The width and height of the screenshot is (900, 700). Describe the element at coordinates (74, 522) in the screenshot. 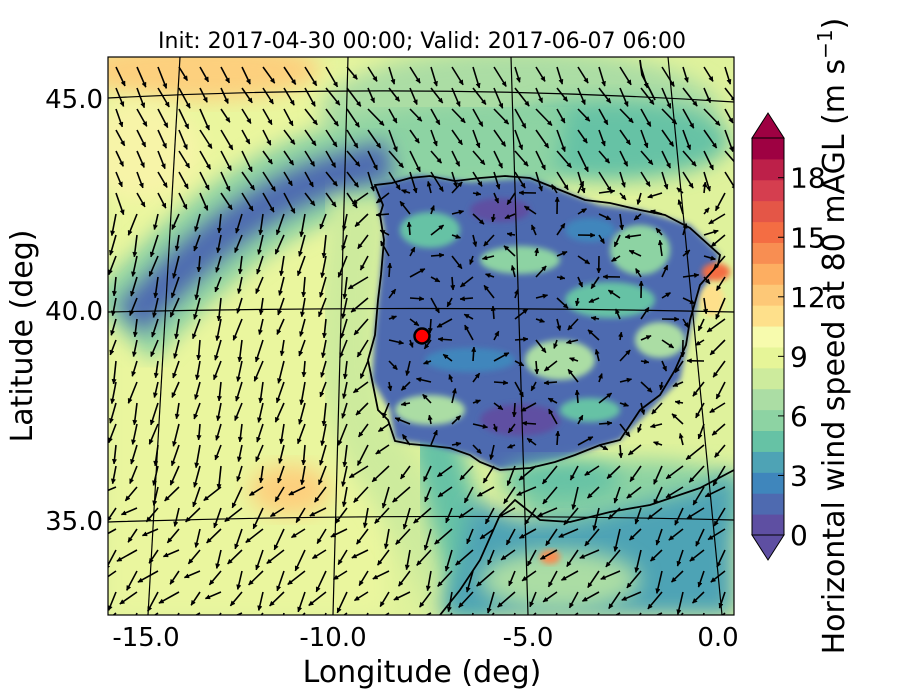

I see `y-tick-label: 35.0` at that location.